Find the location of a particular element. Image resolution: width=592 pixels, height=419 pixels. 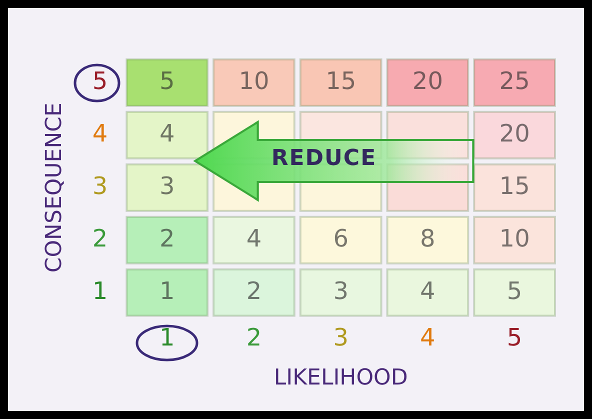

annotation: REDUCE is located at coordinates (324, 159).